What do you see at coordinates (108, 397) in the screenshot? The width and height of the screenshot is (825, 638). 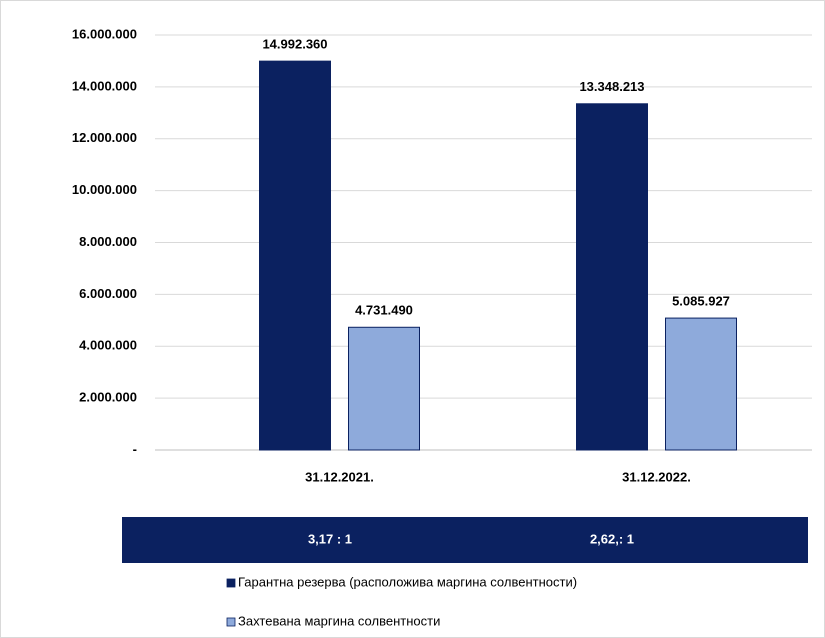 I see `y-tick-label: 2.000.000` at bounding box center [108, 397].